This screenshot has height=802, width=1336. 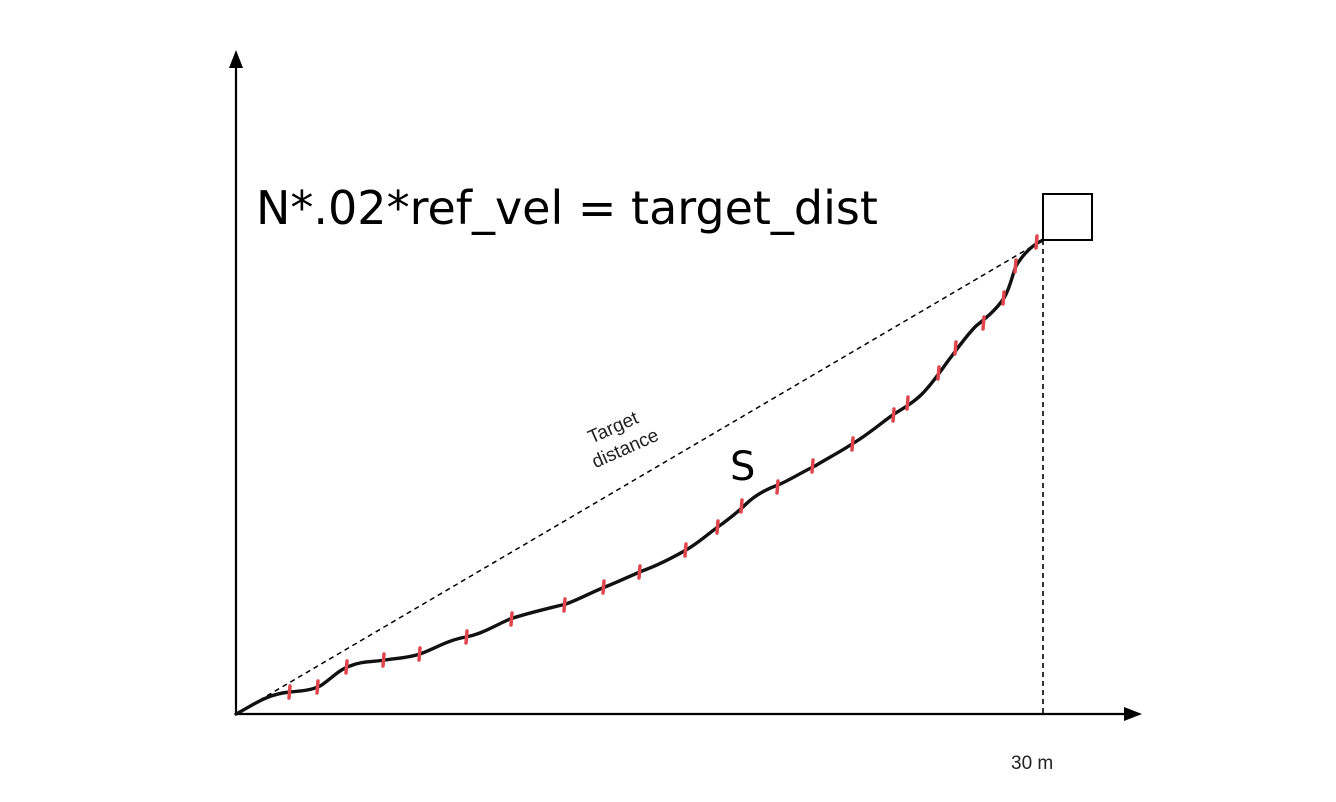 What do you see at coordinates (236, 59) in the screenshot?
I see `arrow-up-icon` at bounding box center [236, 59].